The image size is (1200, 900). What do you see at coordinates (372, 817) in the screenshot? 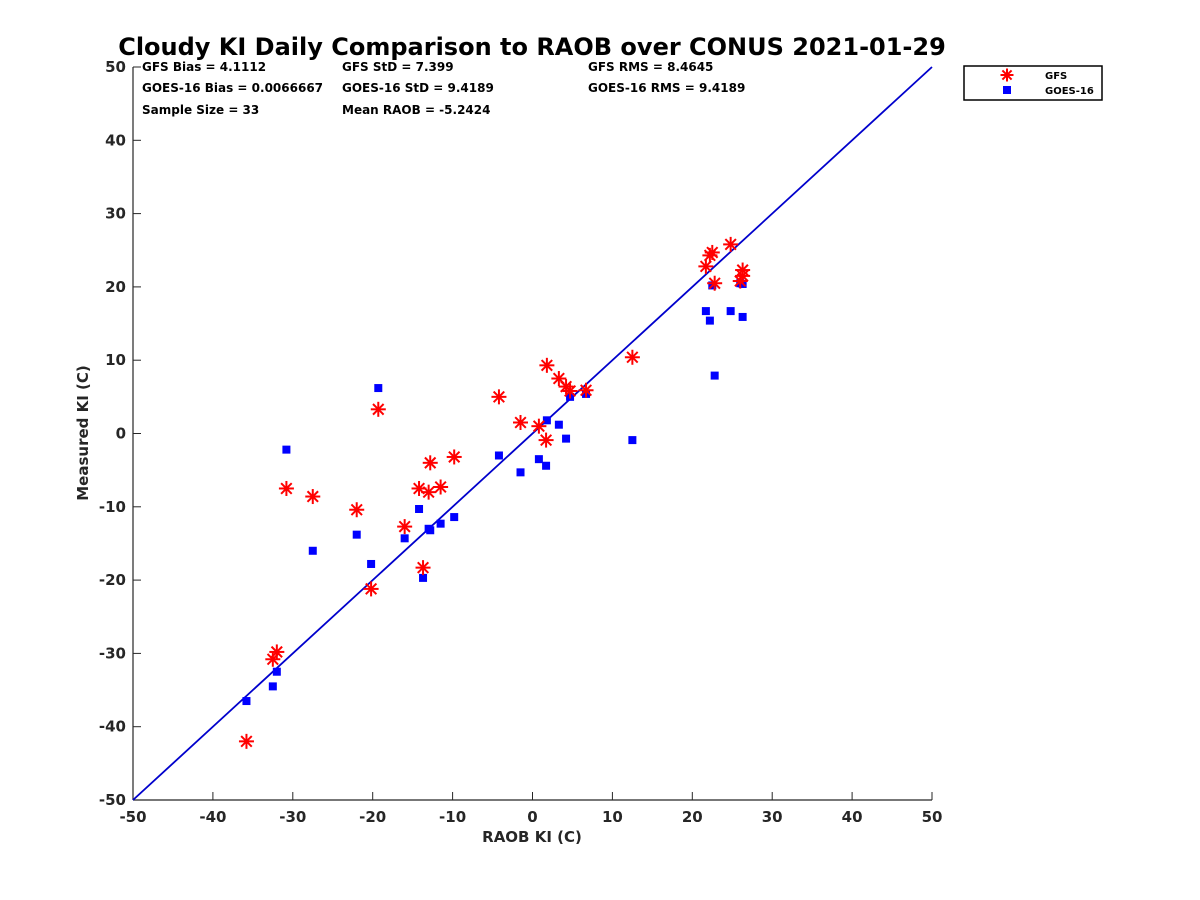
I see `x-tick-label: -20` at bounding box center [372, 817].